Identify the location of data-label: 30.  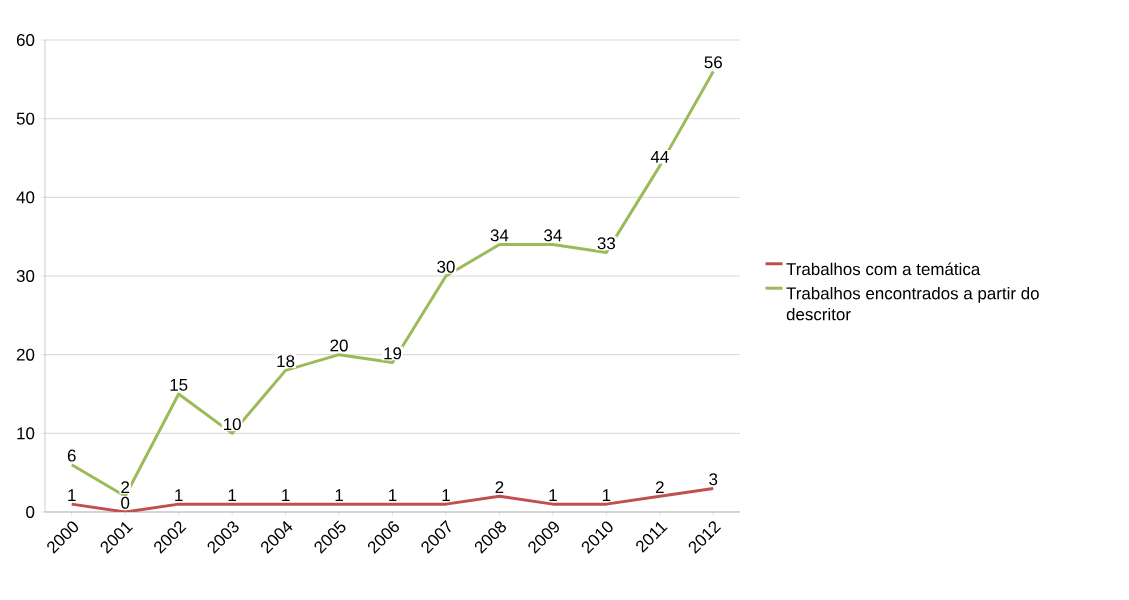
(446, 266).